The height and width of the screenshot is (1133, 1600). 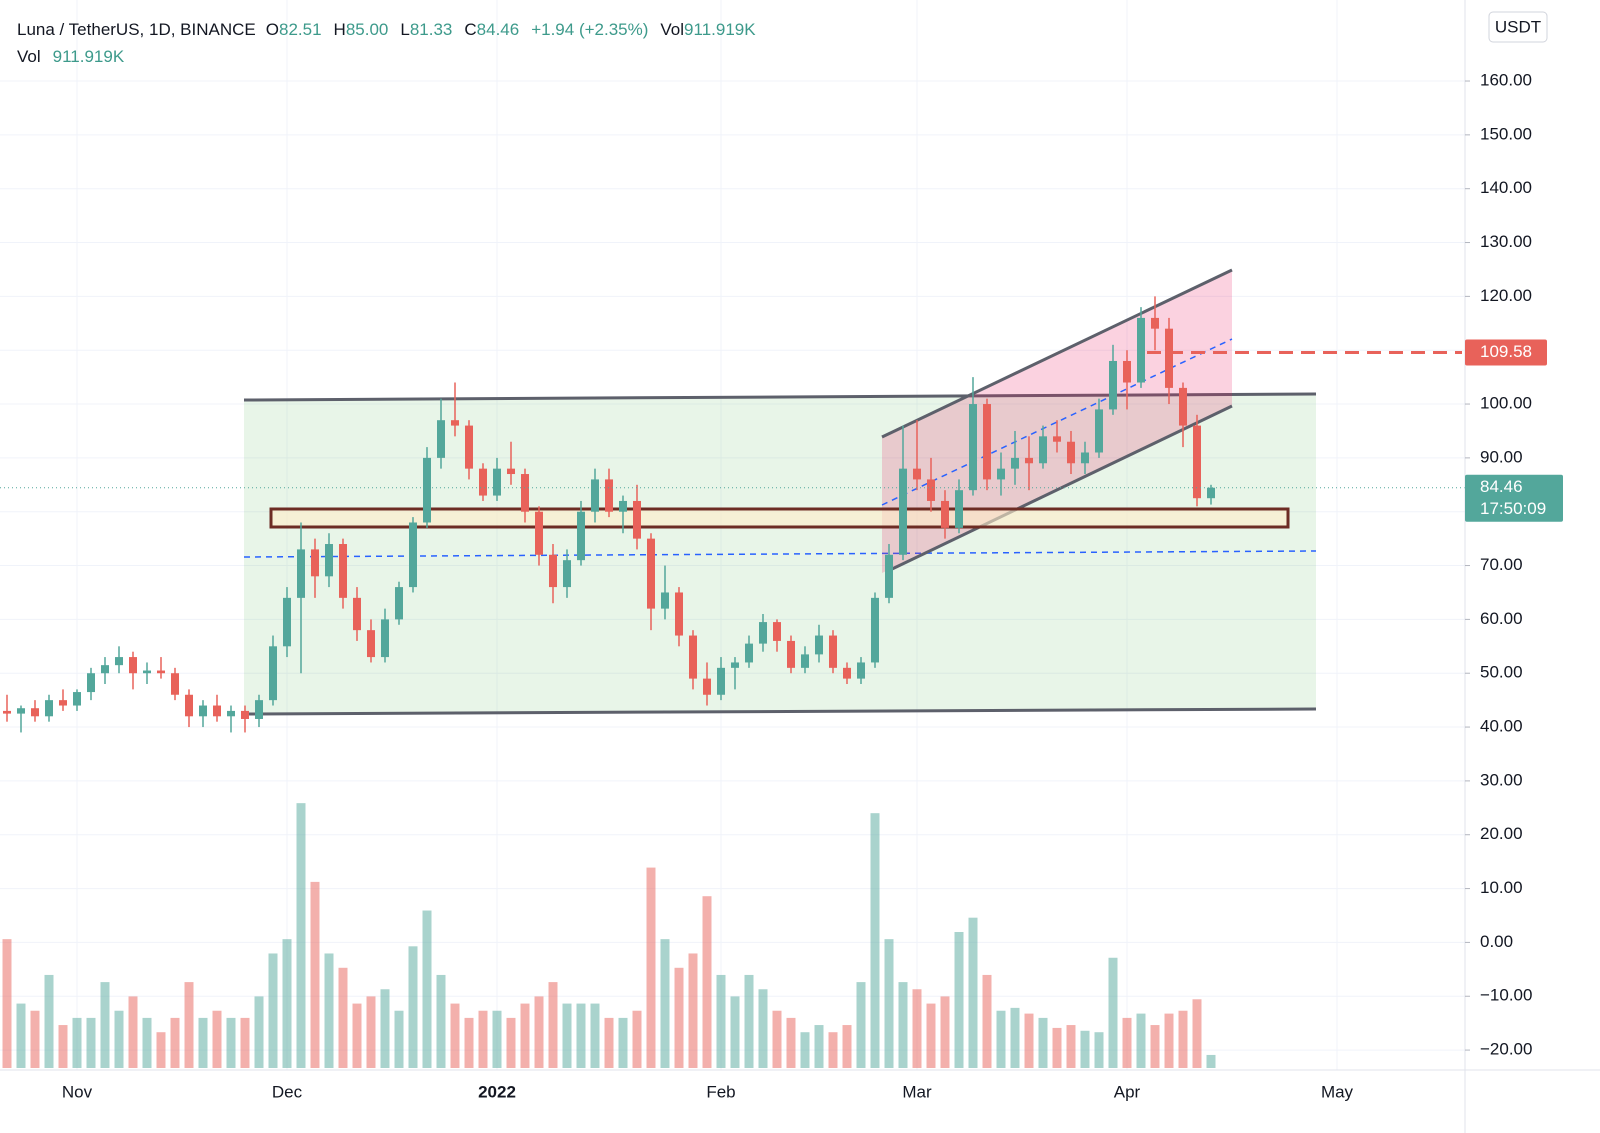 What do you see at coordinates (1514, 498) in the screenshot?
I see `last-price-box` at bounding box center [1514, 498].